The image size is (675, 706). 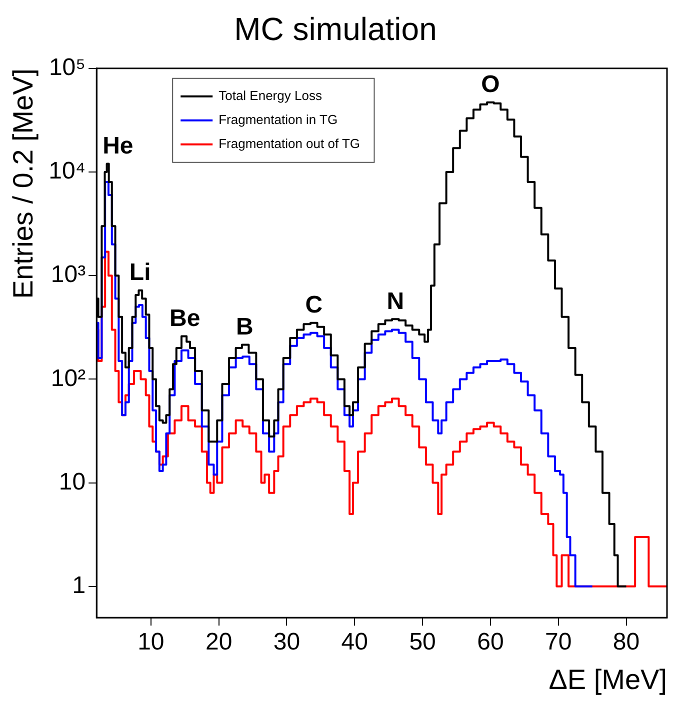 What do you see at coordinates (286, 642) in the screenshot?
I see `x-tick-label: 30` at bounding box center [286, 642].